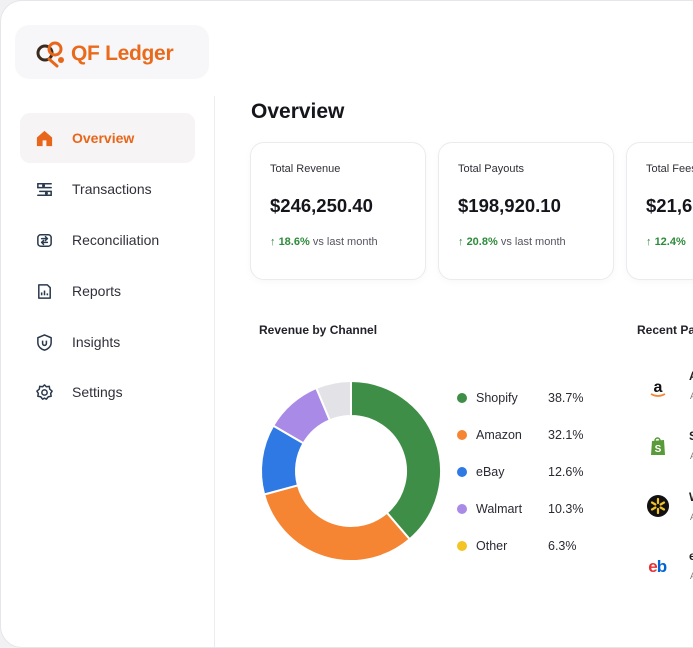 Image resolution: width=693 pixels, height=648 pixels. I want to click on shopify-icon: S, so click(658, 446).